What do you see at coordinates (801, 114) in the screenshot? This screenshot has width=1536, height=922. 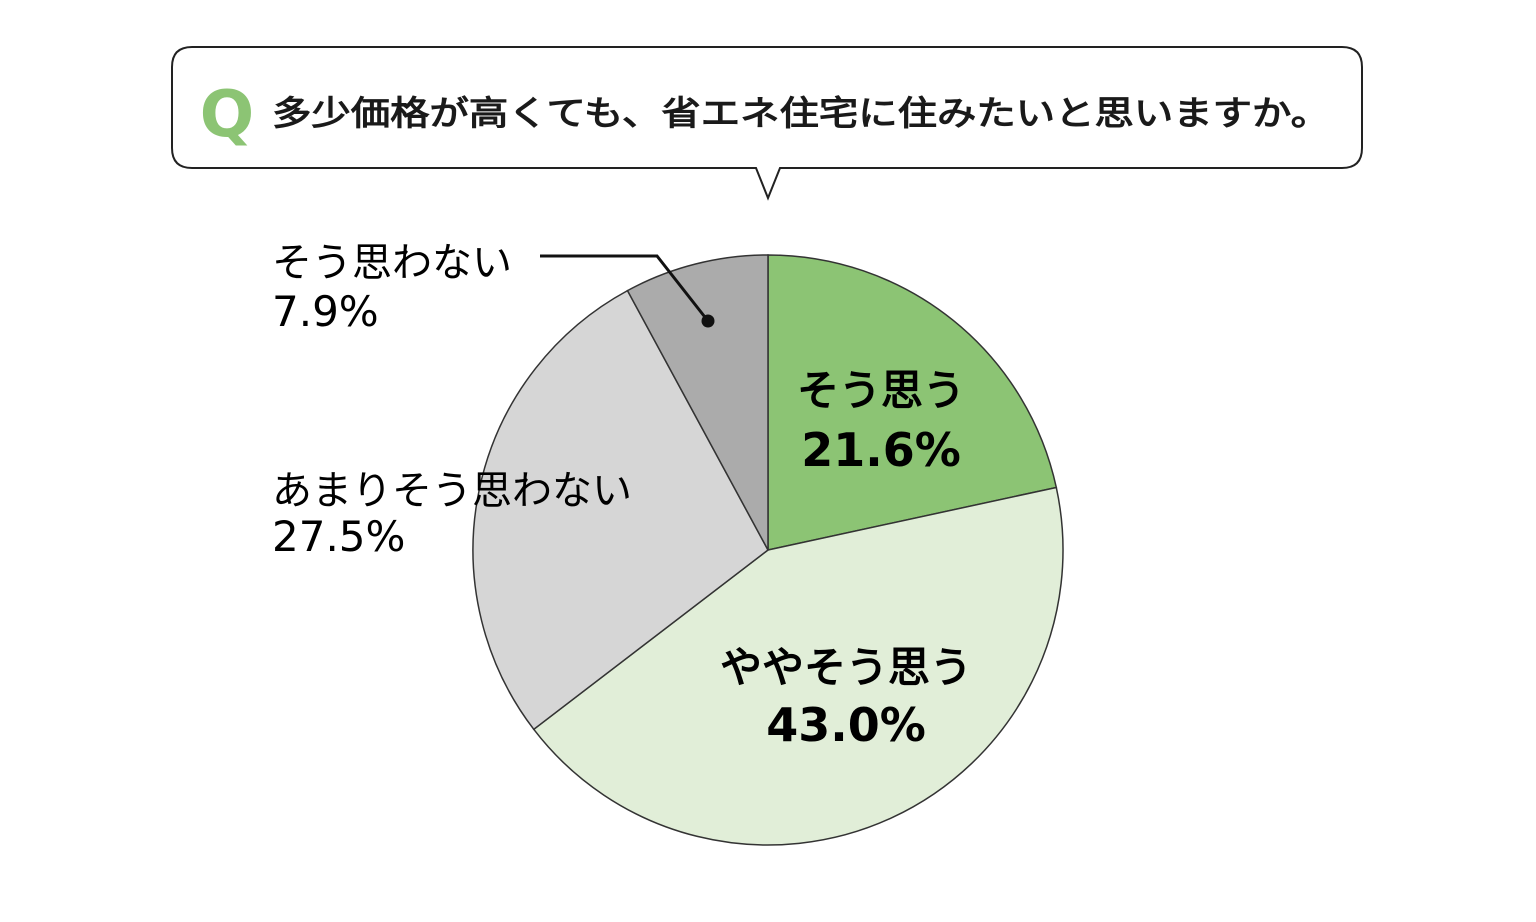 I see `question-text: 多少価格が高くても、省エネ住宅に住みたいと思いますか。` at bounding box center [801, 114].